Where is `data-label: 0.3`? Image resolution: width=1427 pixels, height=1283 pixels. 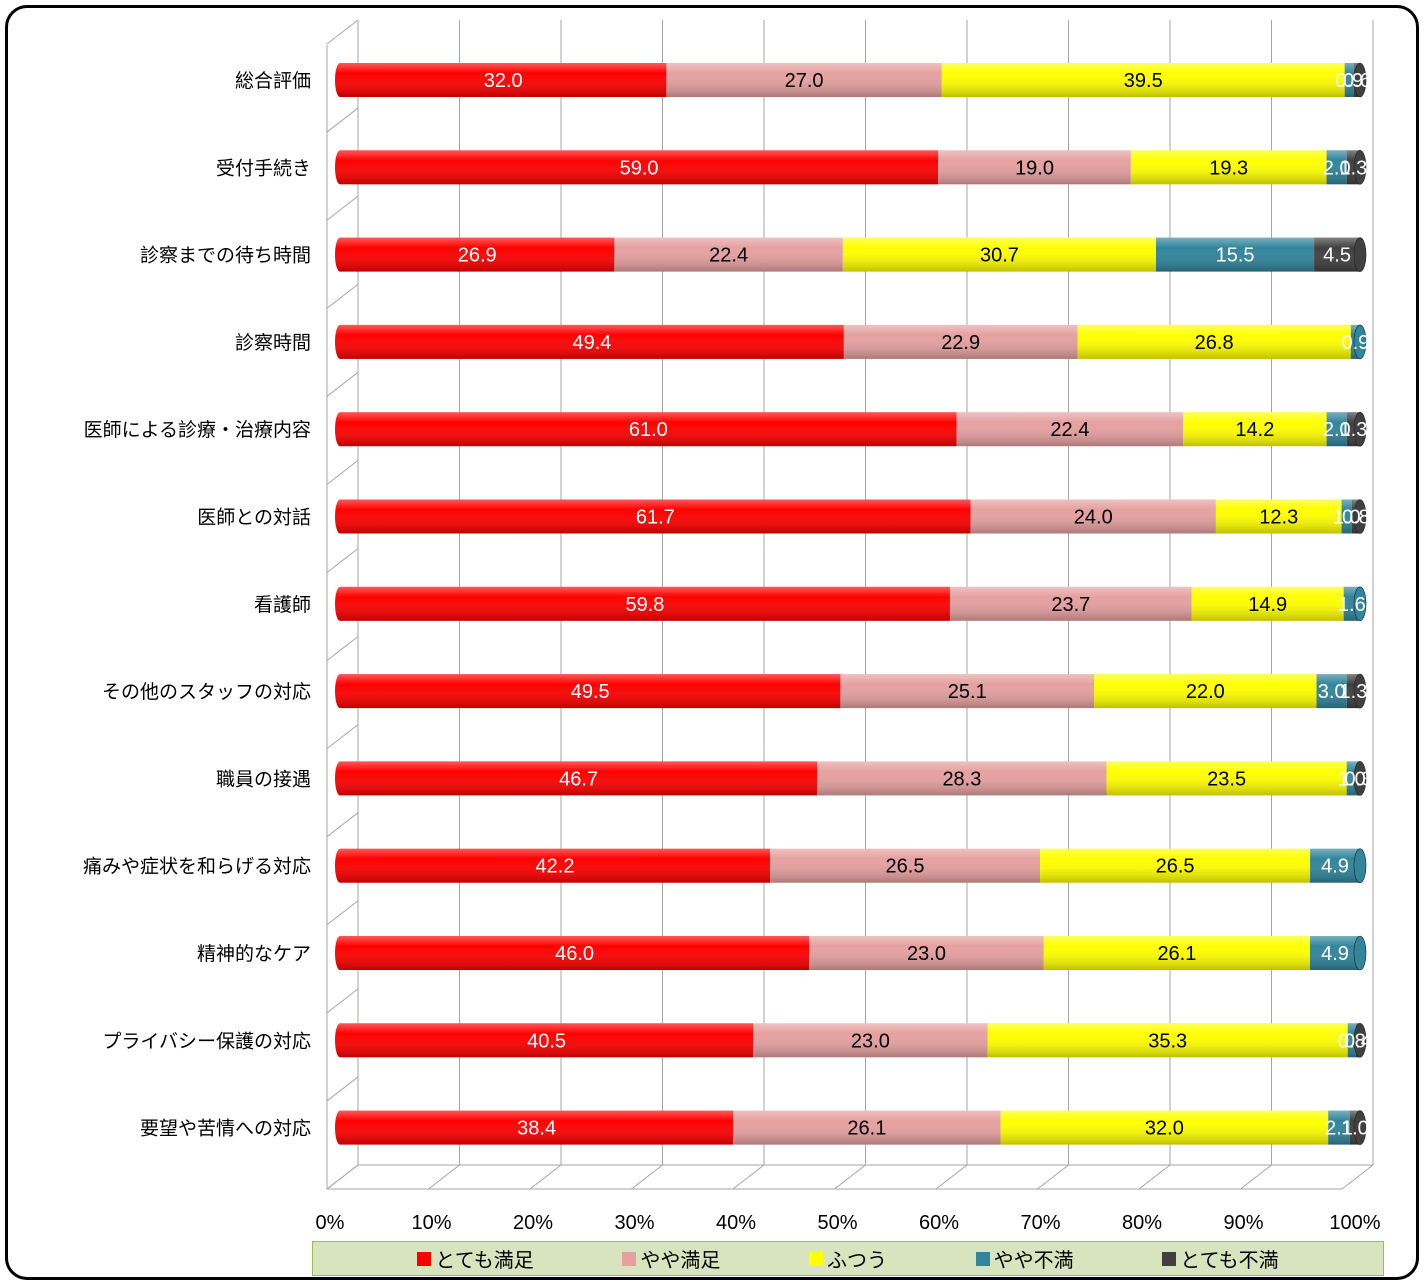
data-label: 0.3 is located at coordinates (1359, 779).